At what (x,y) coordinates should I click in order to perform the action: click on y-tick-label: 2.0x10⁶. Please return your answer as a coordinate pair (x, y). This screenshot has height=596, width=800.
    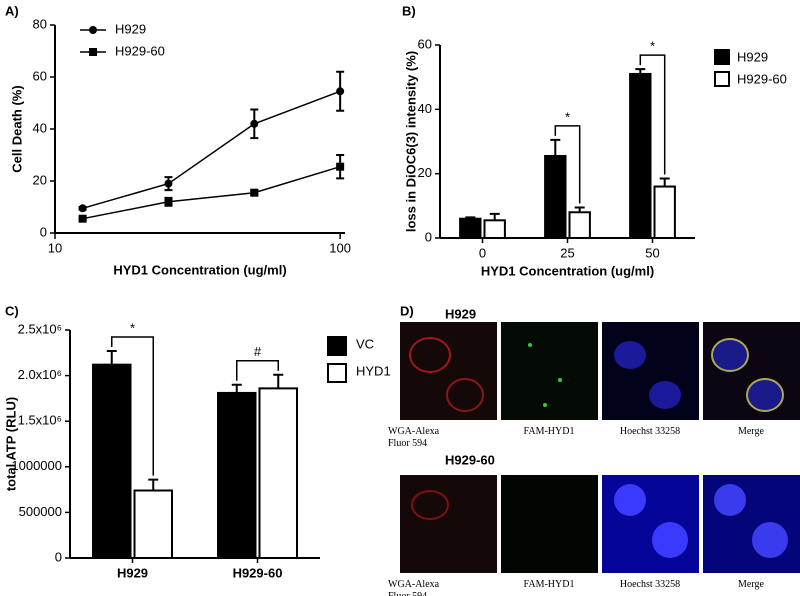
    Looking at the image, I should click on (40, 374).